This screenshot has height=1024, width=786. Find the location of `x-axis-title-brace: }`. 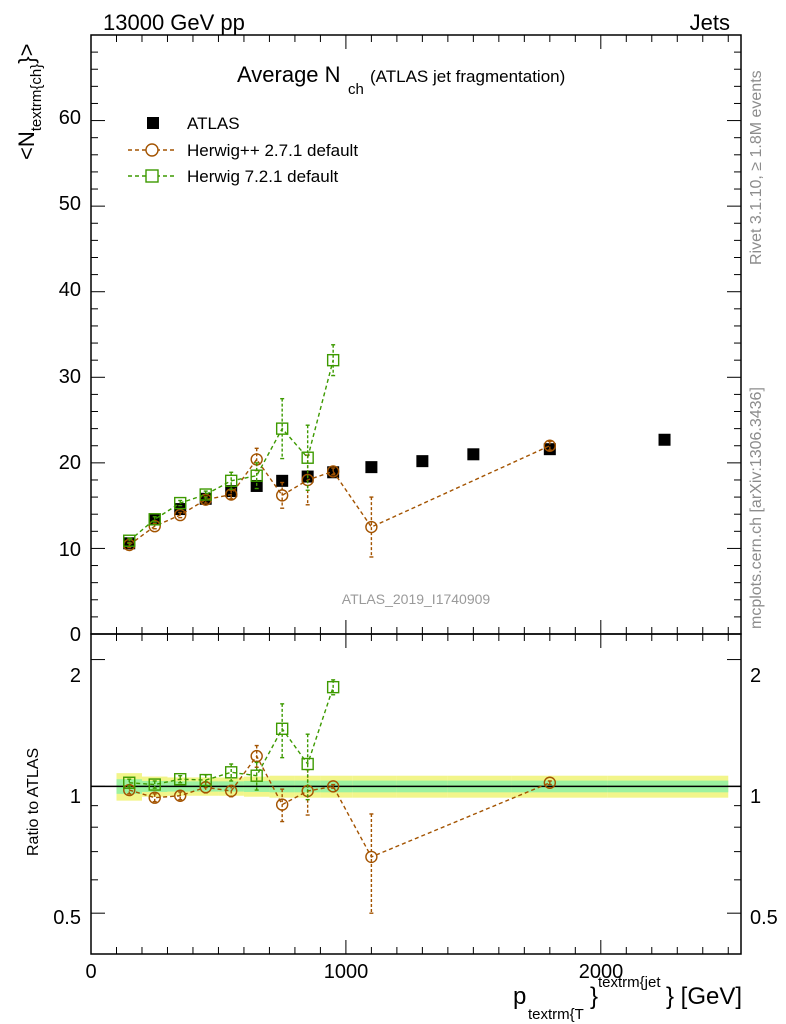

x-axis-title-brace: } is located at coordinates (594, 996).